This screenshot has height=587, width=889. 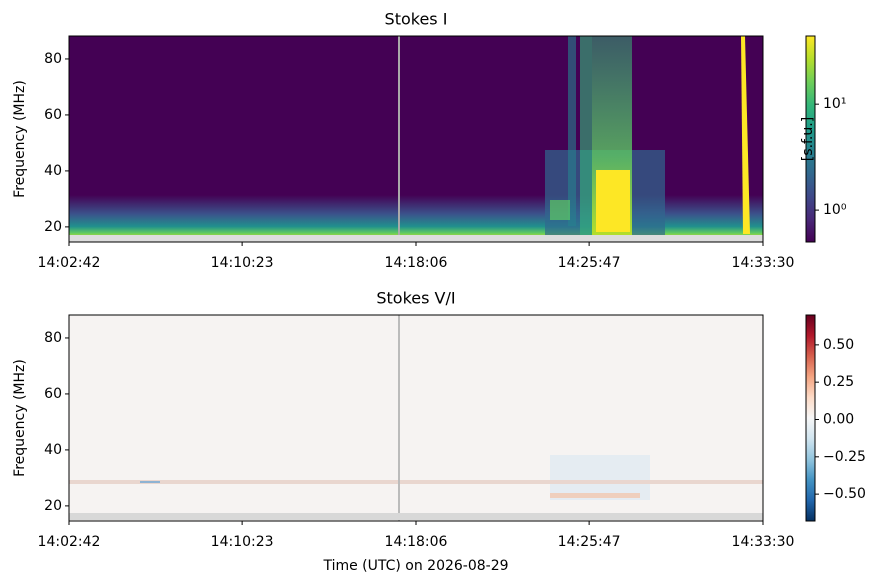 What do you see at coordinates (834, 104) in the screenshot?
I see `colorbar-tick-label: 10¹` at bounding box center [834, 104].